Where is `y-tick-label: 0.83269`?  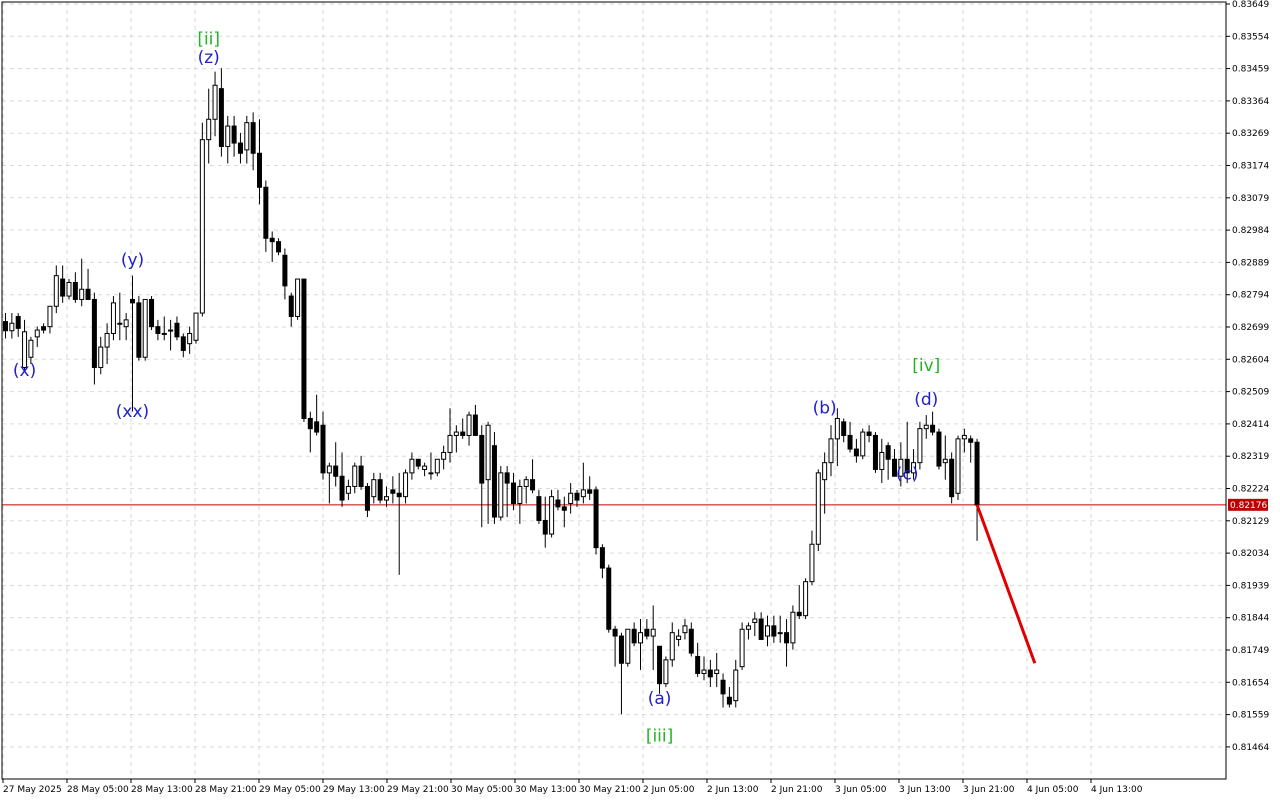
y-tick-label: 0.83269 is located at coordinates (1250, 134).